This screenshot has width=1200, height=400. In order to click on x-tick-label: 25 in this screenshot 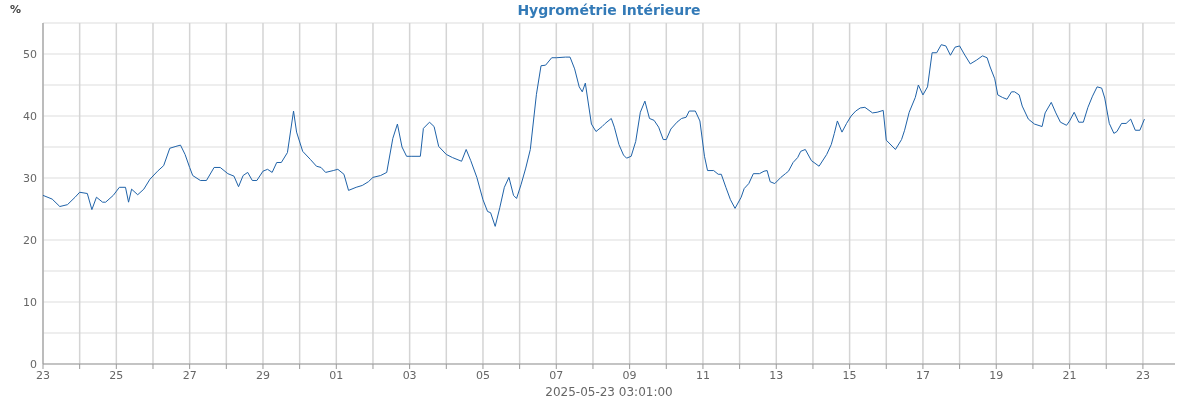, I will do `click(116, 375)`.